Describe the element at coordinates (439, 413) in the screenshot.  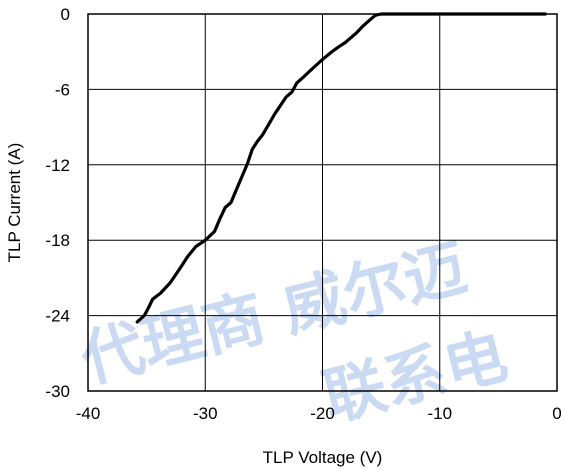
I see `x-tick-label: -10` at that location.